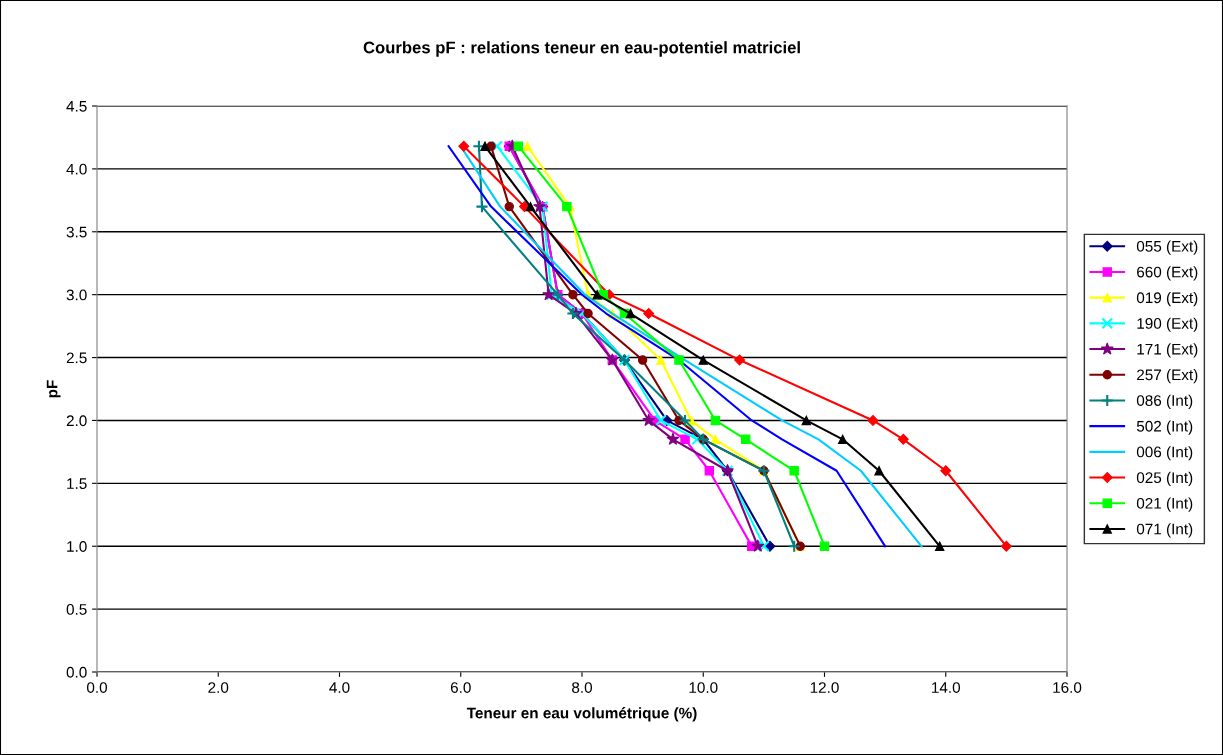 The height and width of the screenshot is (755, 1223). What do you see at coordinates (339, 687) in the screenshot?
I see `x-tick-label: 4.0` at bounding box center [339, 687].